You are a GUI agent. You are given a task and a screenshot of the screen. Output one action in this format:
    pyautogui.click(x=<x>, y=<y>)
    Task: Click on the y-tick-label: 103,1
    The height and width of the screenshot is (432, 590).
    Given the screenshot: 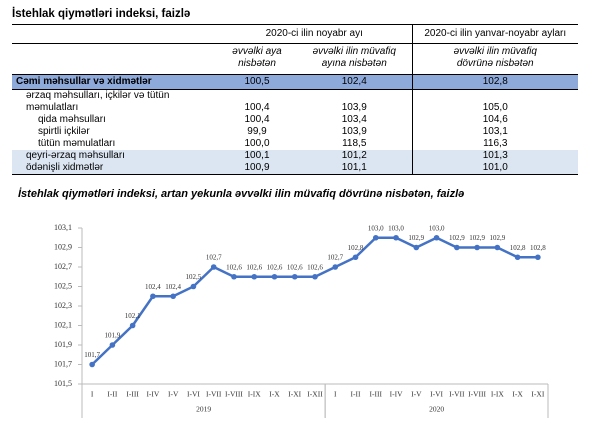 What is the action you would take?
    pyautogui.click(x=63, y=227)
    